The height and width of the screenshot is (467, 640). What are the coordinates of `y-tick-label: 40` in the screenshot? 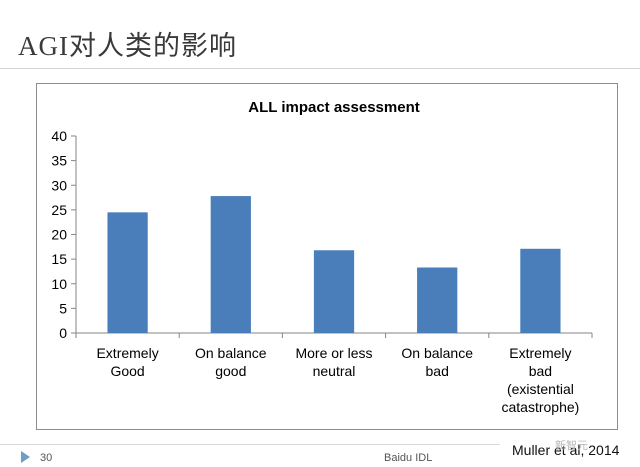 It's located at (59, 136).